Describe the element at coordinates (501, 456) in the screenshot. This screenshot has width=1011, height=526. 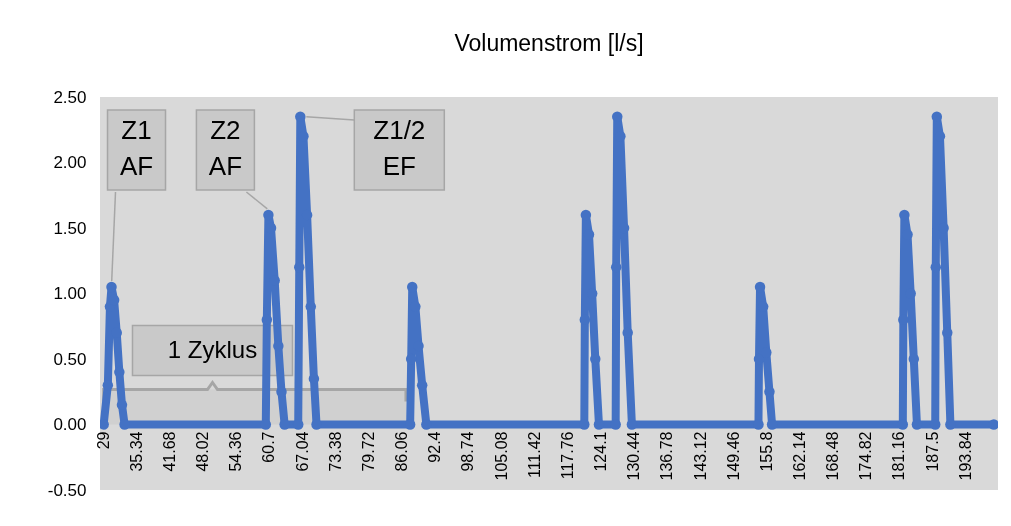
I see `x-tick-label: 105.08` at that location.